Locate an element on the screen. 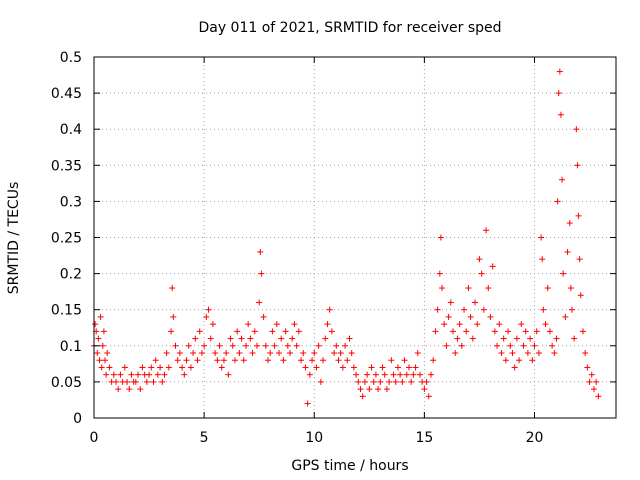 The width and height of the screenshot is (640, 480). x-tick-label: 0 is located at coordinates (94, 438).